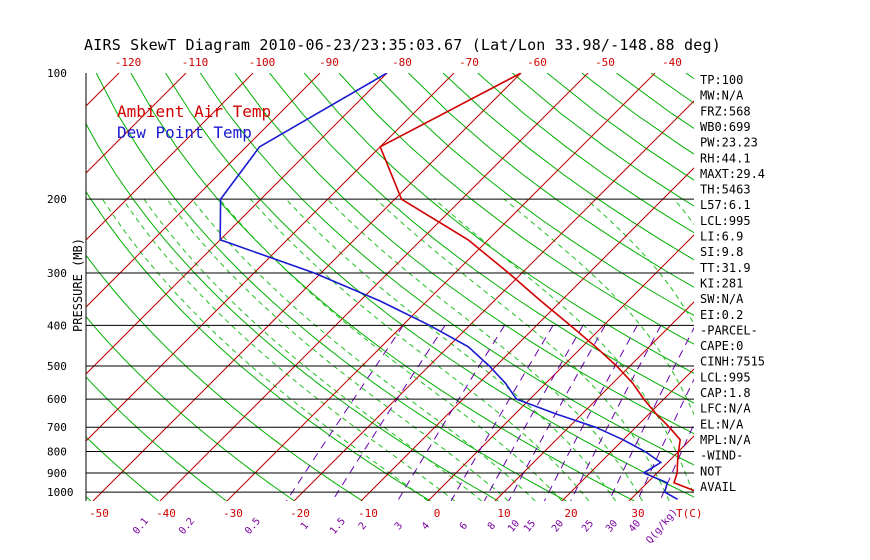 The height and width of the screenshot is (560, 870). I want to click on top-temp-tick-label: -70, so click(469, 62).